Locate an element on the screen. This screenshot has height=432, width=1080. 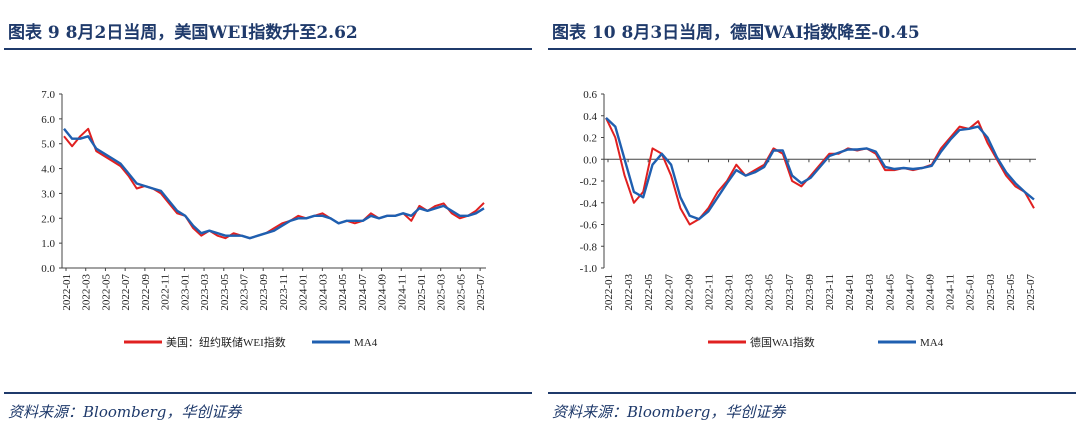
y-tick-label: -0.6 is located at coordinates (589, 226).